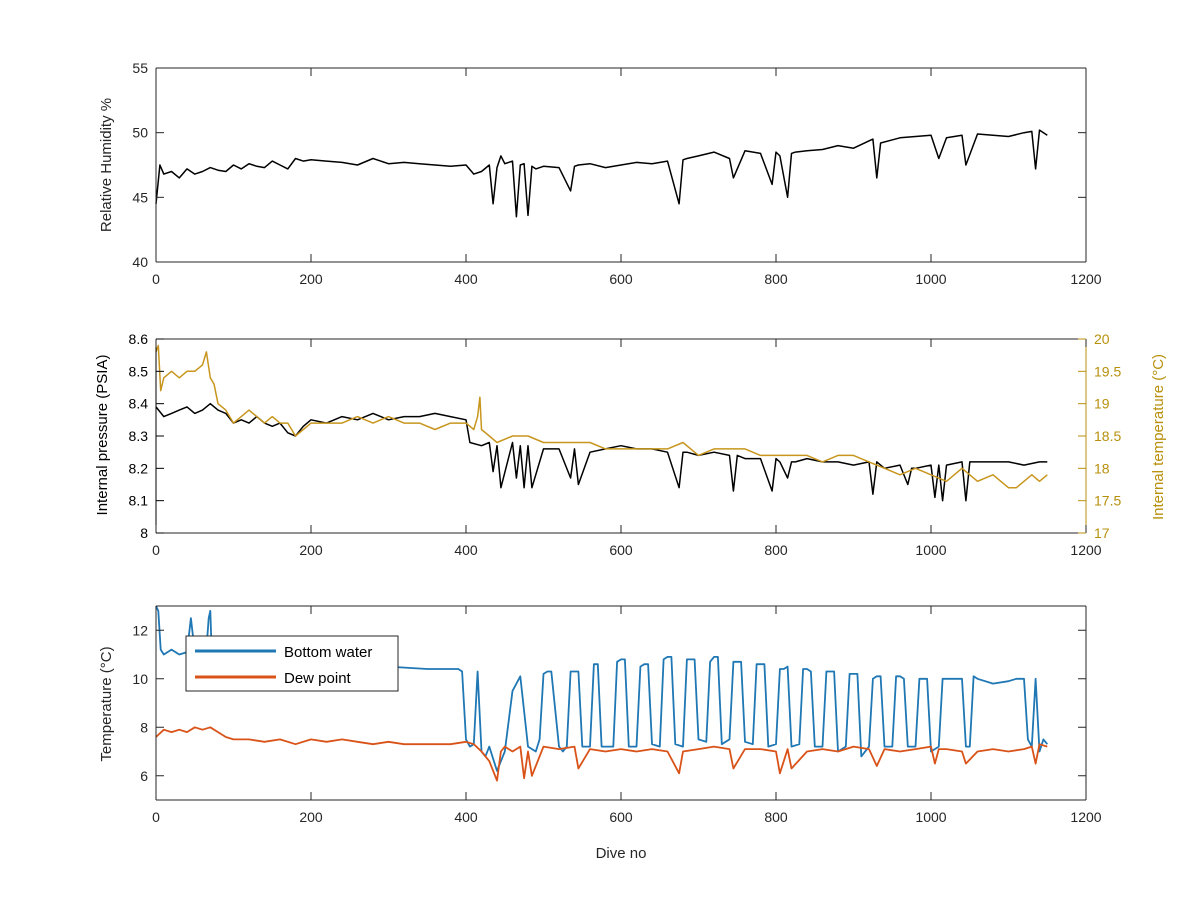 The image size is (1200, 900). What do you see at coordinates (140, 197) in the screenshot?
I see `y-tick-label: 45` at bounding box center [140, 197].